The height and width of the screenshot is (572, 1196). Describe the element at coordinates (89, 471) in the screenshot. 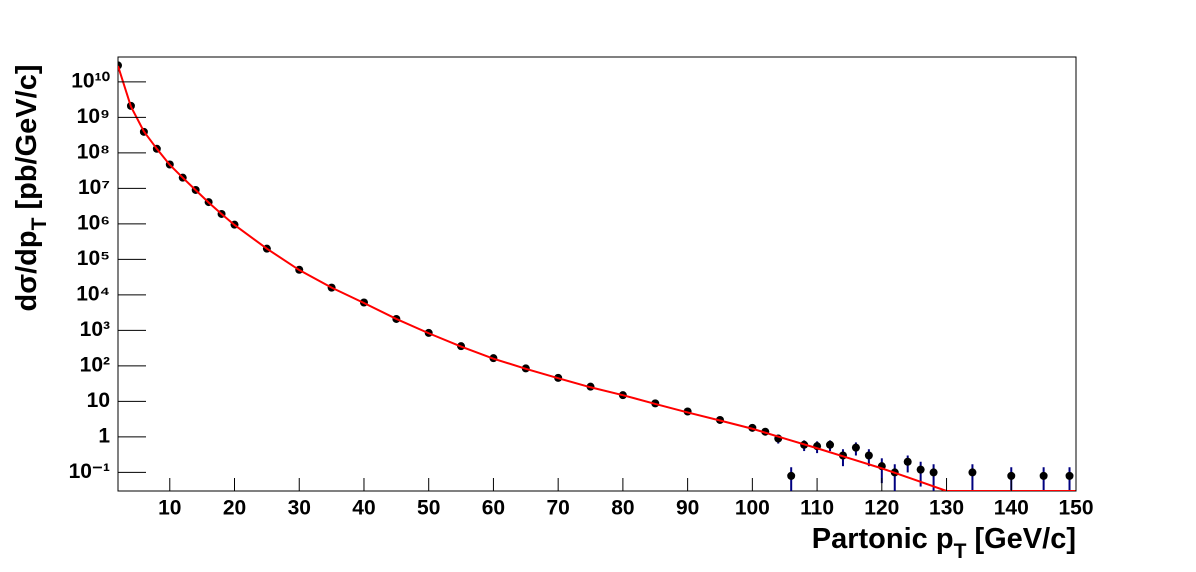

I see `y-tick-label: 10⁻¹` at that location.